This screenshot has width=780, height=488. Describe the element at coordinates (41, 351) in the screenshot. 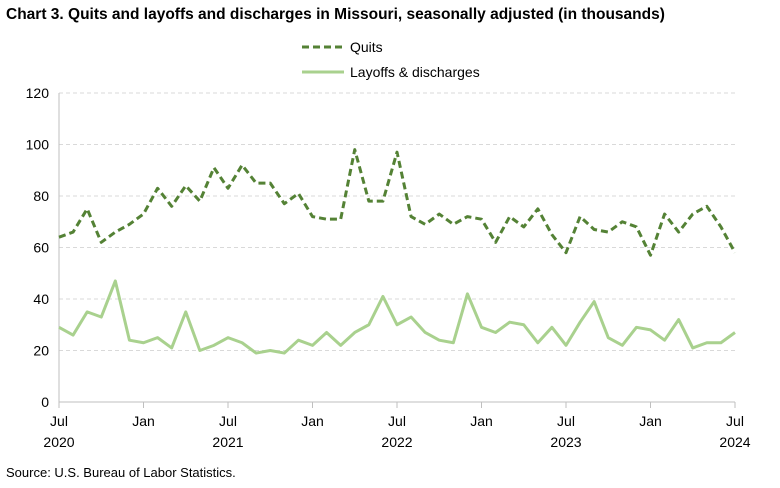

I see `y-tick-label: 20` at that location.